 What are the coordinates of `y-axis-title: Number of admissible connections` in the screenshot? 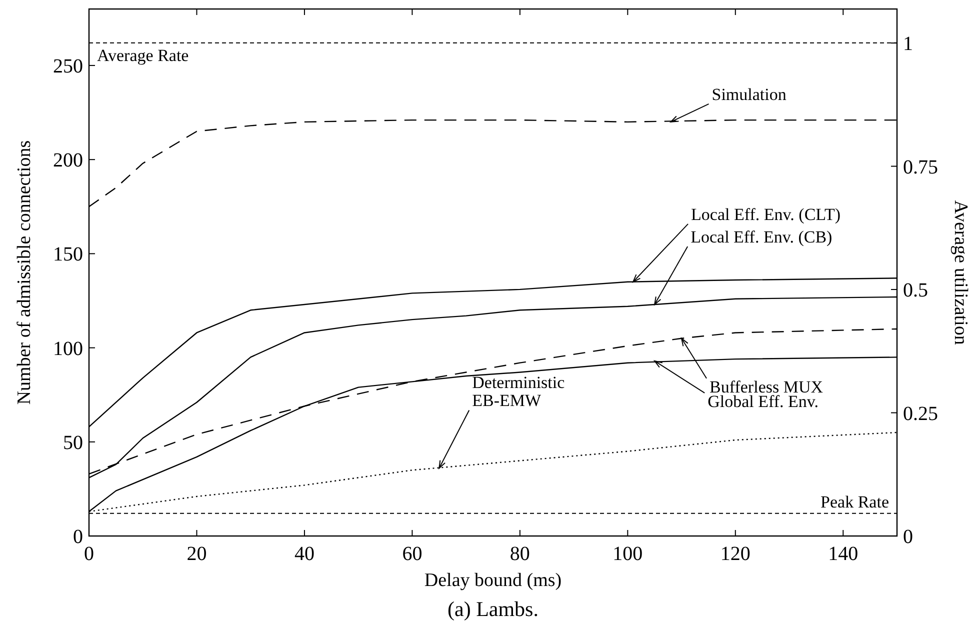 It's located at (24, 272).